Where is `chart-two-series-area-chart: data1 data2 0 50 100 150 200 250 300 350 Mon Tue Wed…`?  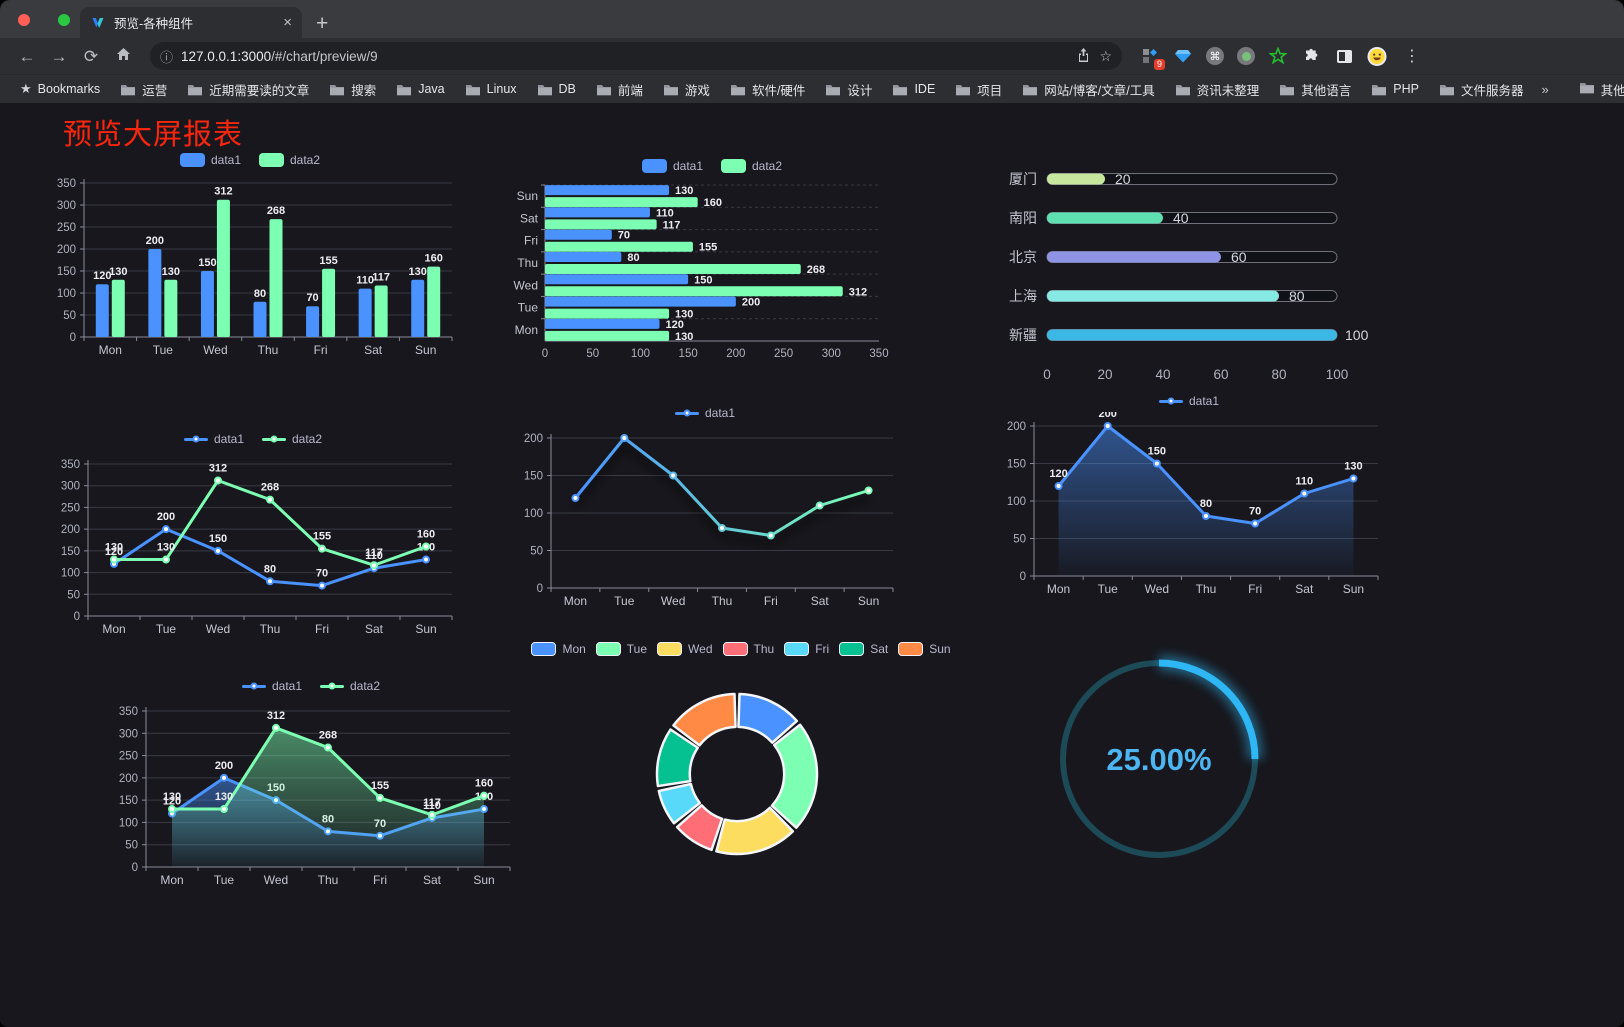 chart-two-series-area-chart: data1 data2 0 50 100 150 200 250 300 350 Mon Tue Wed… is located at coordinates (311, 784).